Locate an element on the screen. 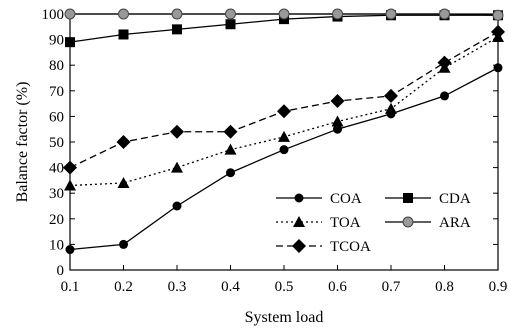 The height and width of the screenshot is (328, 508). y-tick-label: 100 is located at coordinates (53, 15).